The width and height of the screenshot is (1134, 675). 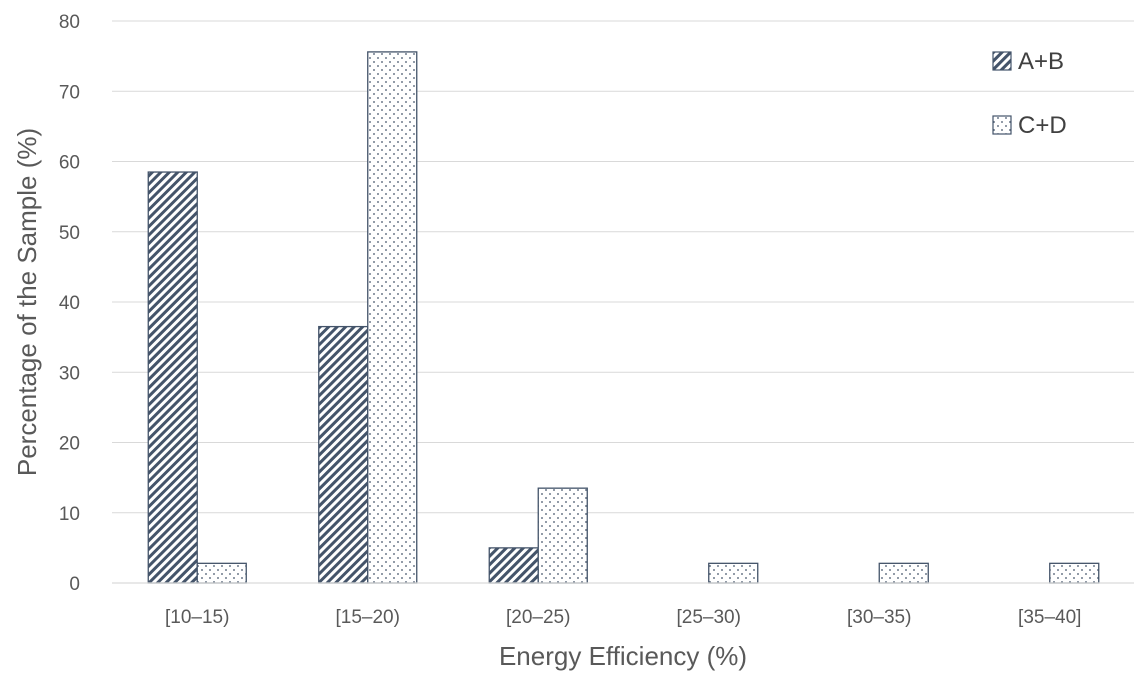 I want to click on y-tick-label: 80, so click(x=69, y=22).